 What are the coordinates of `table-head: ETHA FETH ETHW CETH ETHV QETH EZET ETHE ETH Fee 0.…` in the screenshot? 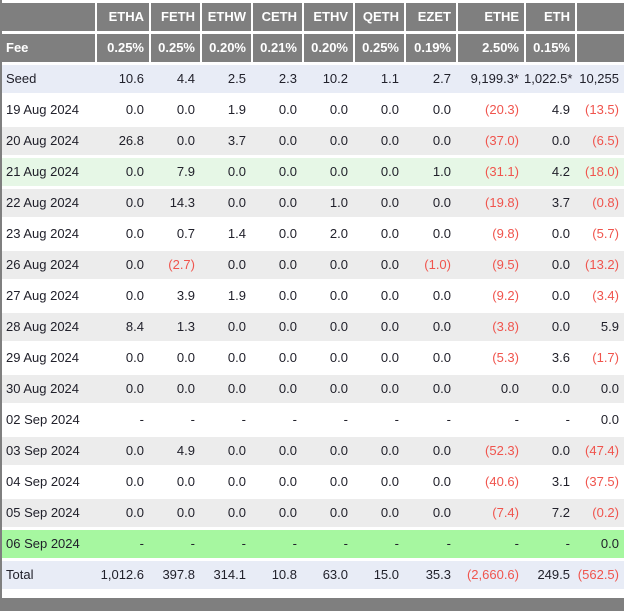 It's located at (313, 32).